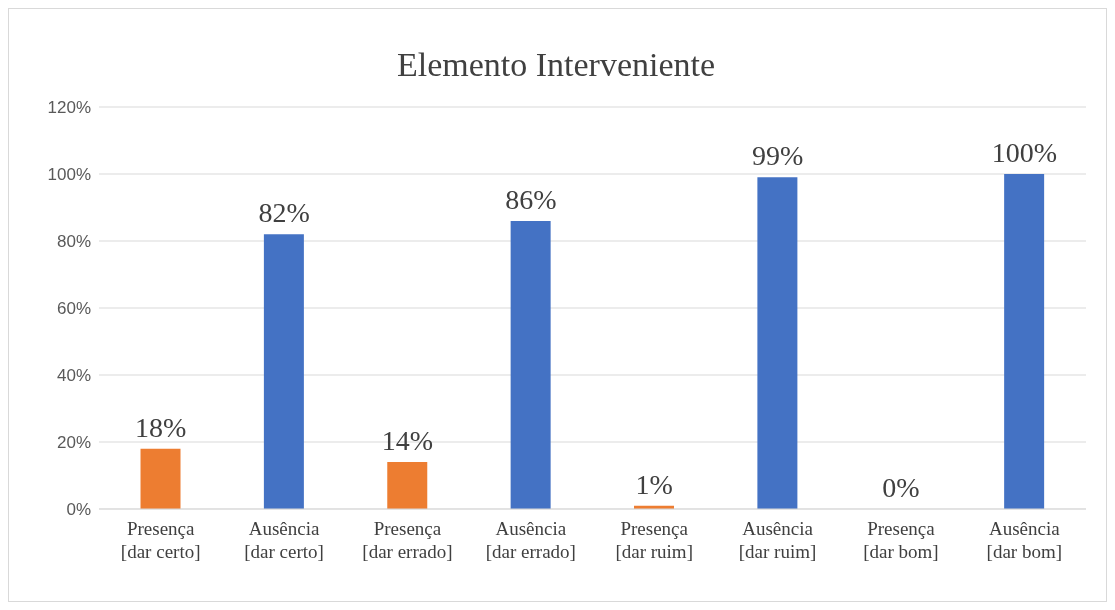 The height and width of the screenshot is (610, 1115). I want to click on x-tick-label: Presença [dar certo], so click(160, 540).